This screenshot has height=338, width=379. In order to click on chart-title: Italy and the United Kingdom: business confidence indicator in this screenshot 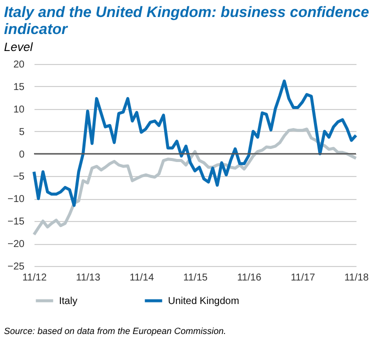, I will do `click(186, 20)`.